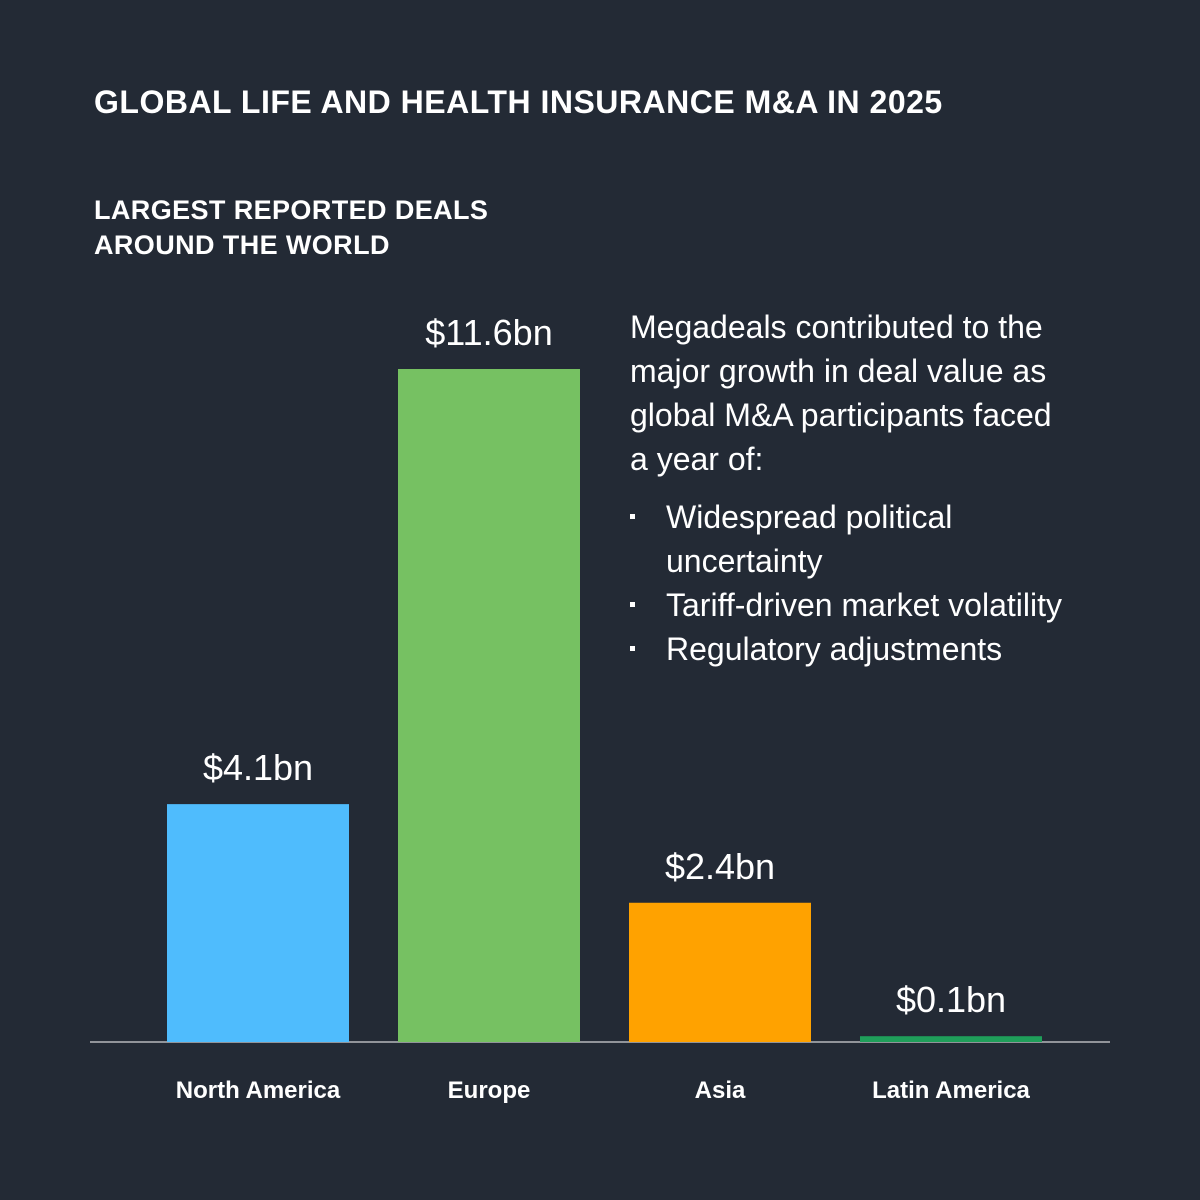  What do you see at coordinates (834, 649) in the screenshot?
I see `bullet-text-line: Regulatory adjustments` at bounding box center [834, 649].